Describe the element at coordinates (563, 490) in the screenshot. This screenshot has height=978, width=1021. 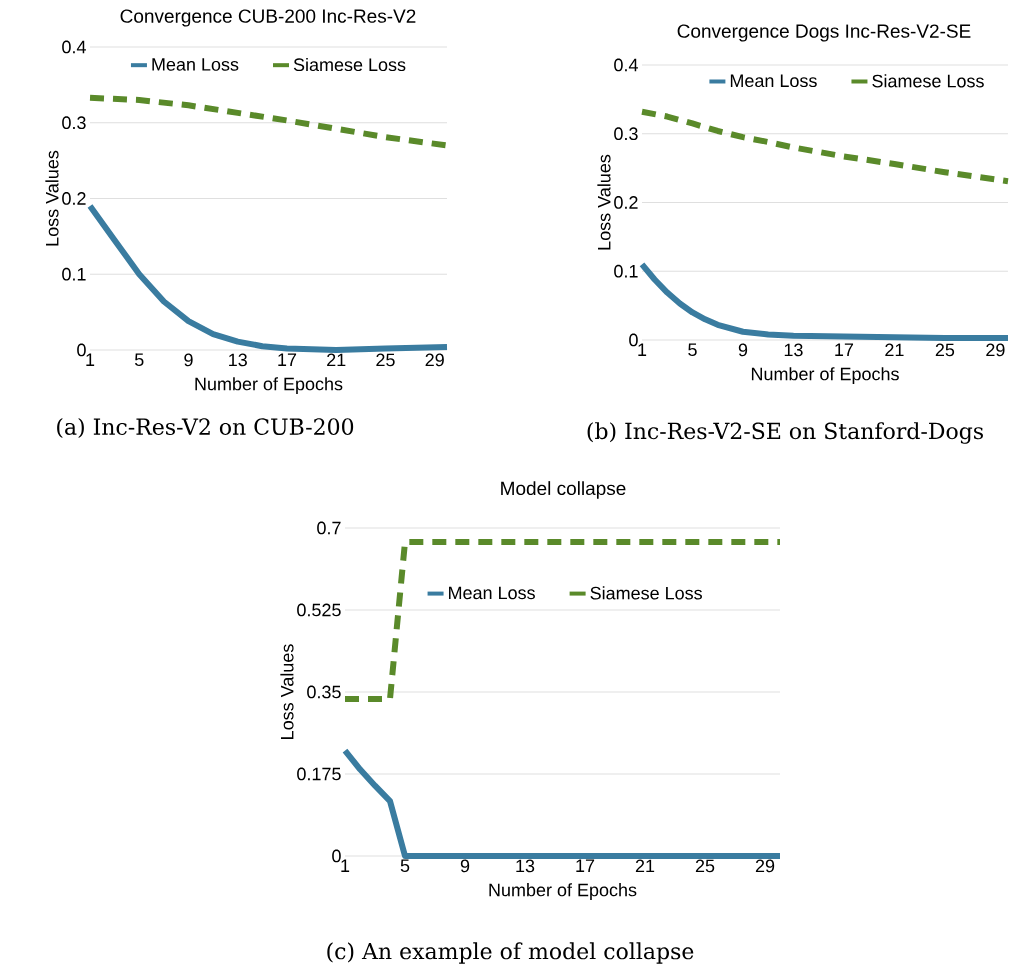
I see `chart-title: Model collapse` at that location.